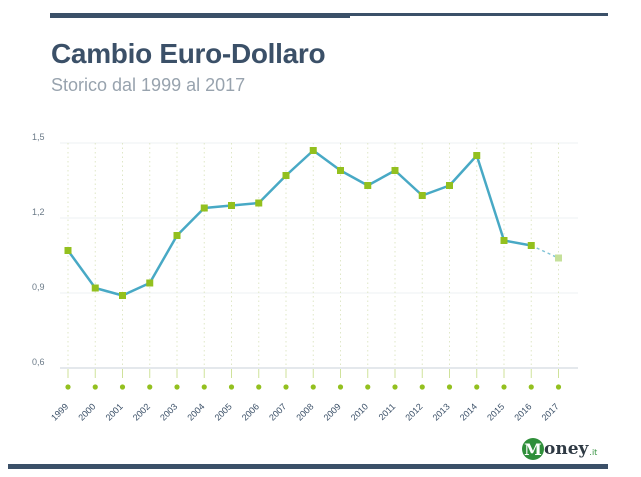 This screenshot has width=641, height=477. I want to click on x-tick-label: 2004, so click(195, 411).